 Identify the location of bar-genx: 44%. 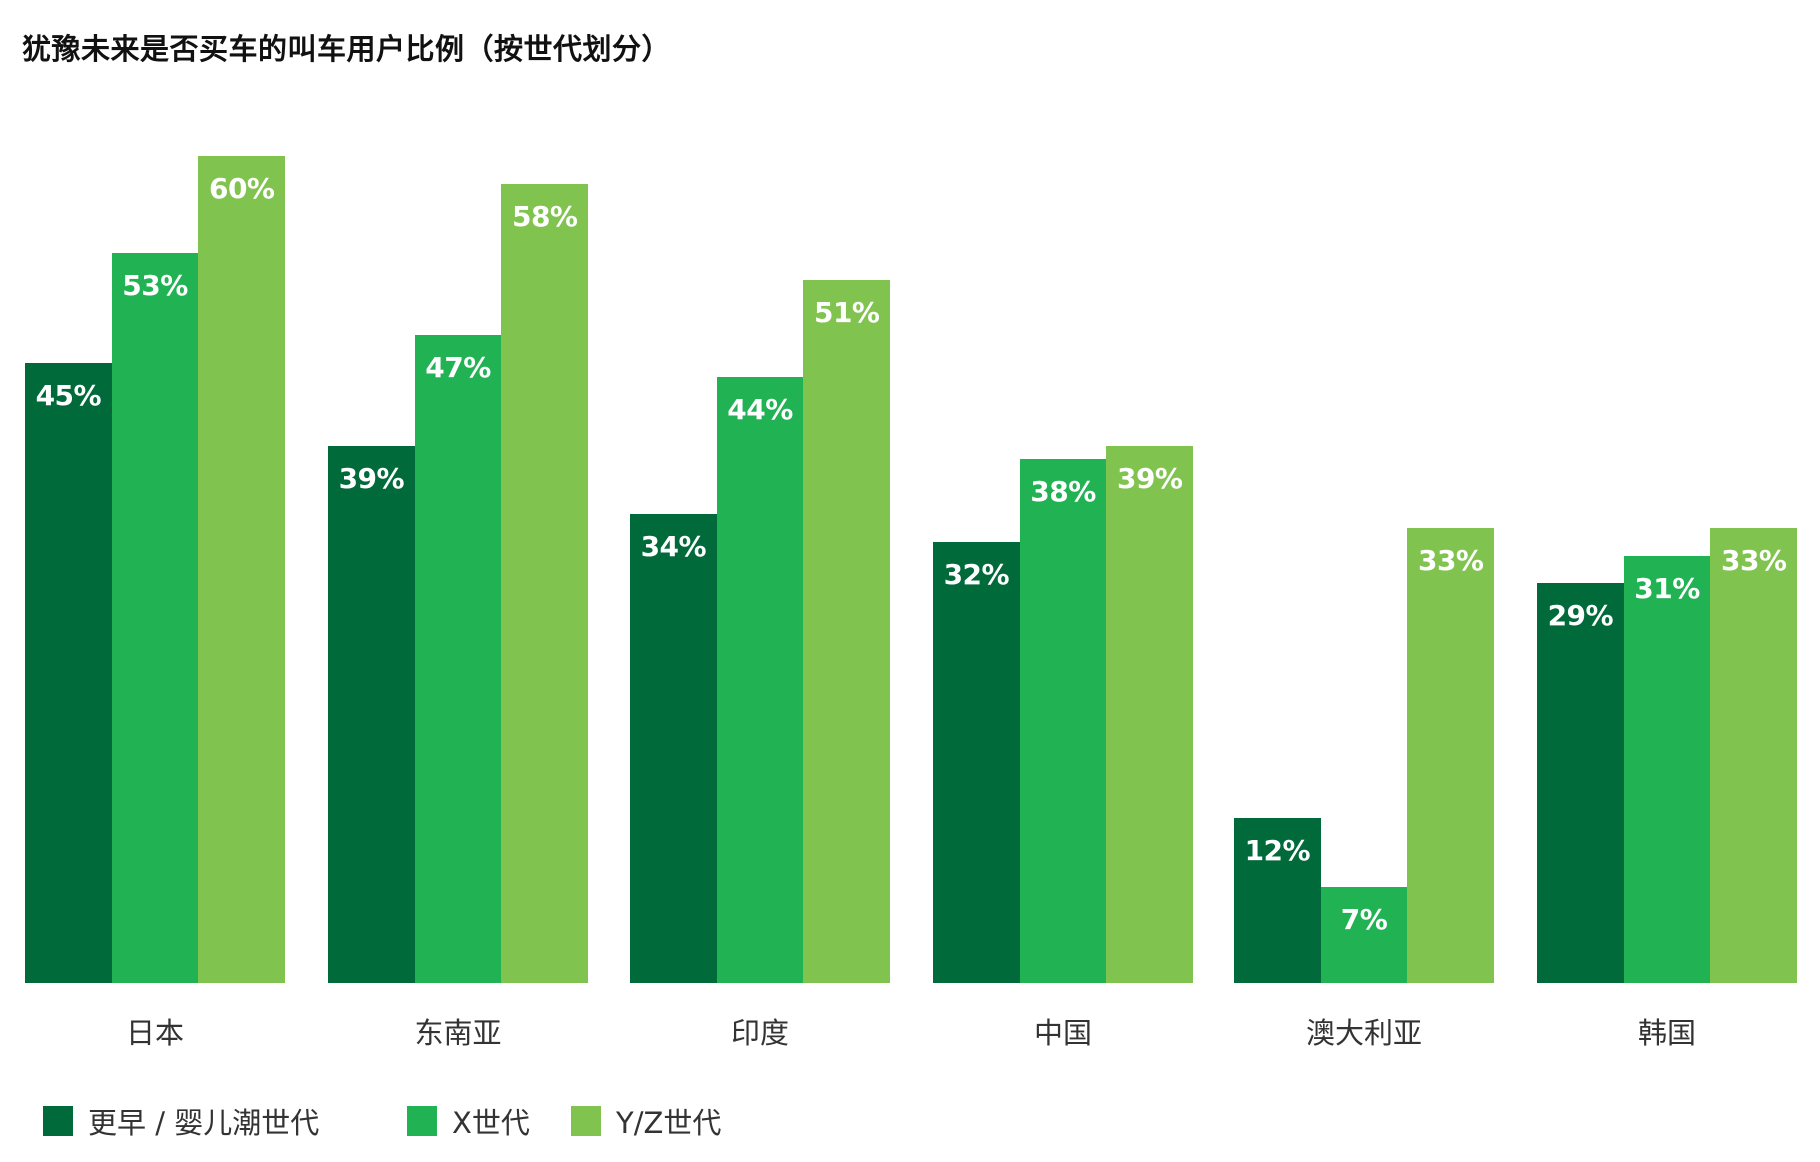
(760, 679).